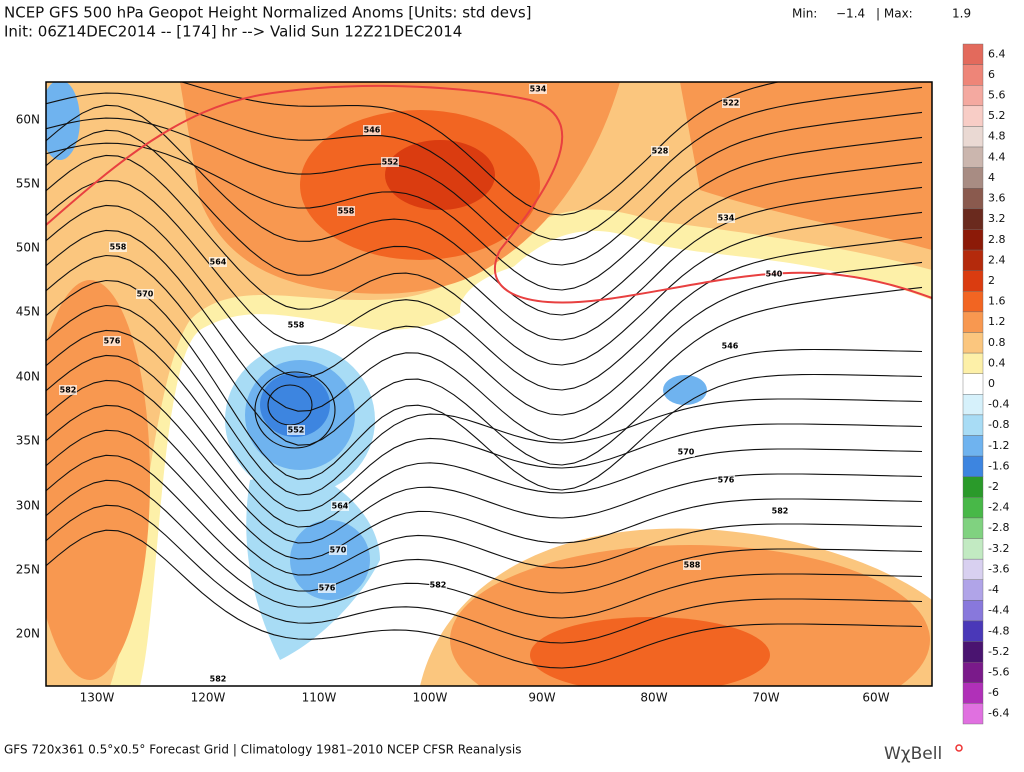 The image size is (1024, 772). What do you see at coordinates (997, 362) in the screenshot?
I see `colorbar-label: 0.4` at bounding box center [997, 362].